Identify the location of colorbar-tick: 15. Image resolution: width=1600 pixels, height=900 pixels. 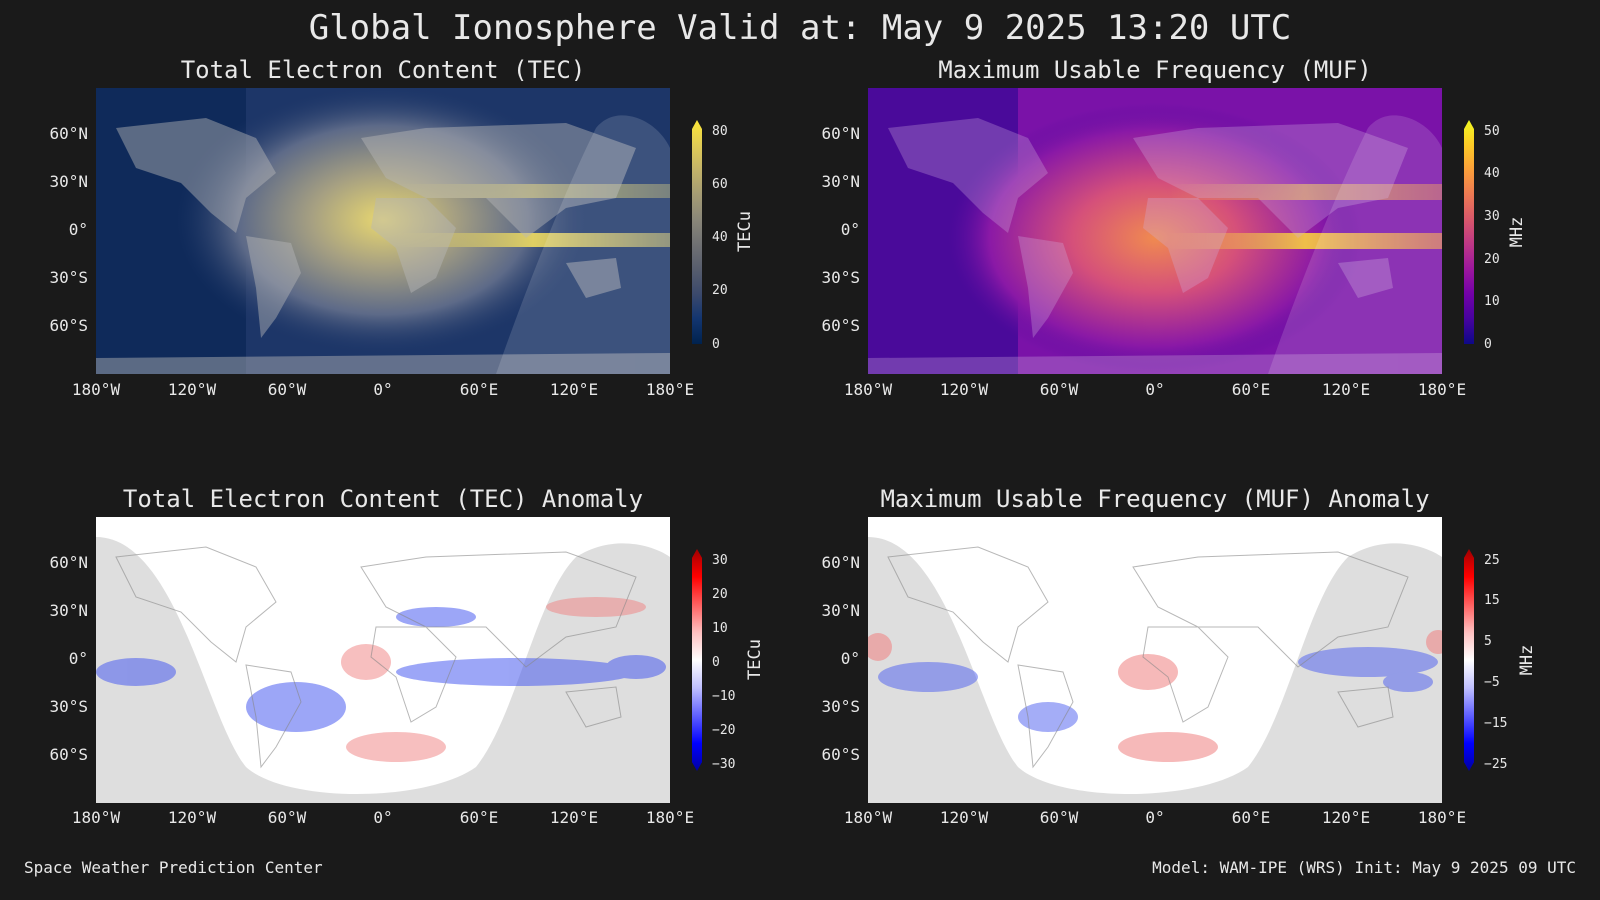
(1492, 600).